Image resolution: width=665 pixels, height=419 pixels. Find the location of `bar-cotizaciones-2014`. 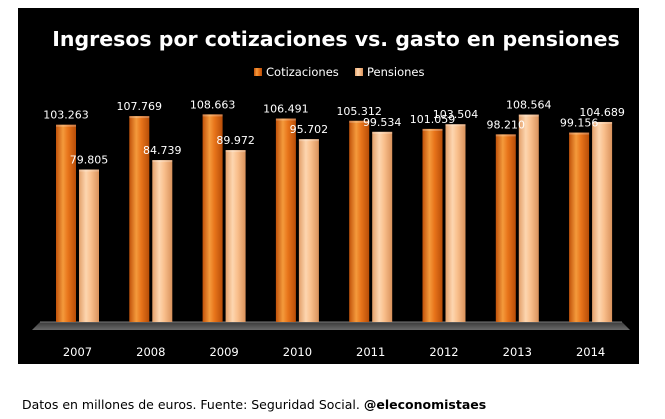

bar-cotizaciones-2014 is located at coordinates (579, 227).